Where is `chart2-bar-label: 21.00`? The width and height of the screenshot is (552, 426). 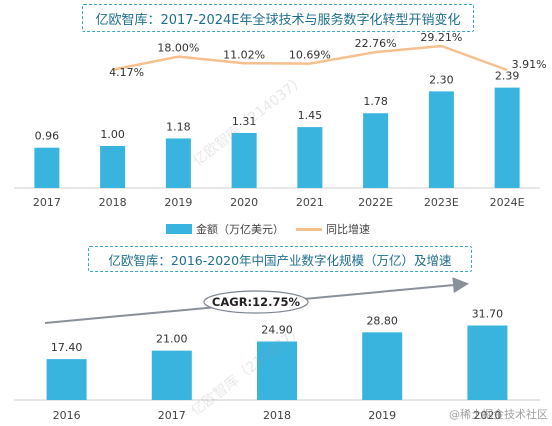 chart2-bar-label: 21.00 is located at coordinates (172, 339).